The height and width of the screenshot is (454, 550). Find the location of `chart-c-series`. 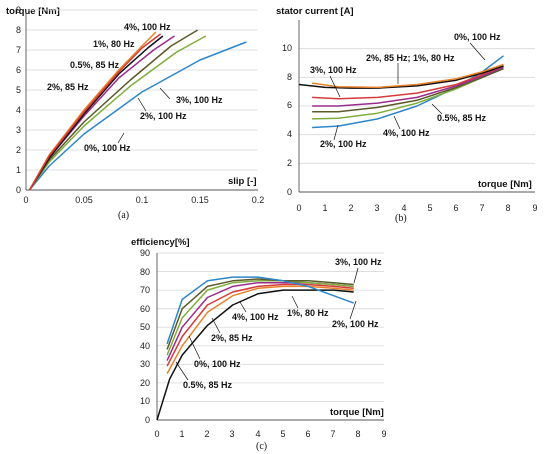

chart-c-series is located at coordinates (255, 348).